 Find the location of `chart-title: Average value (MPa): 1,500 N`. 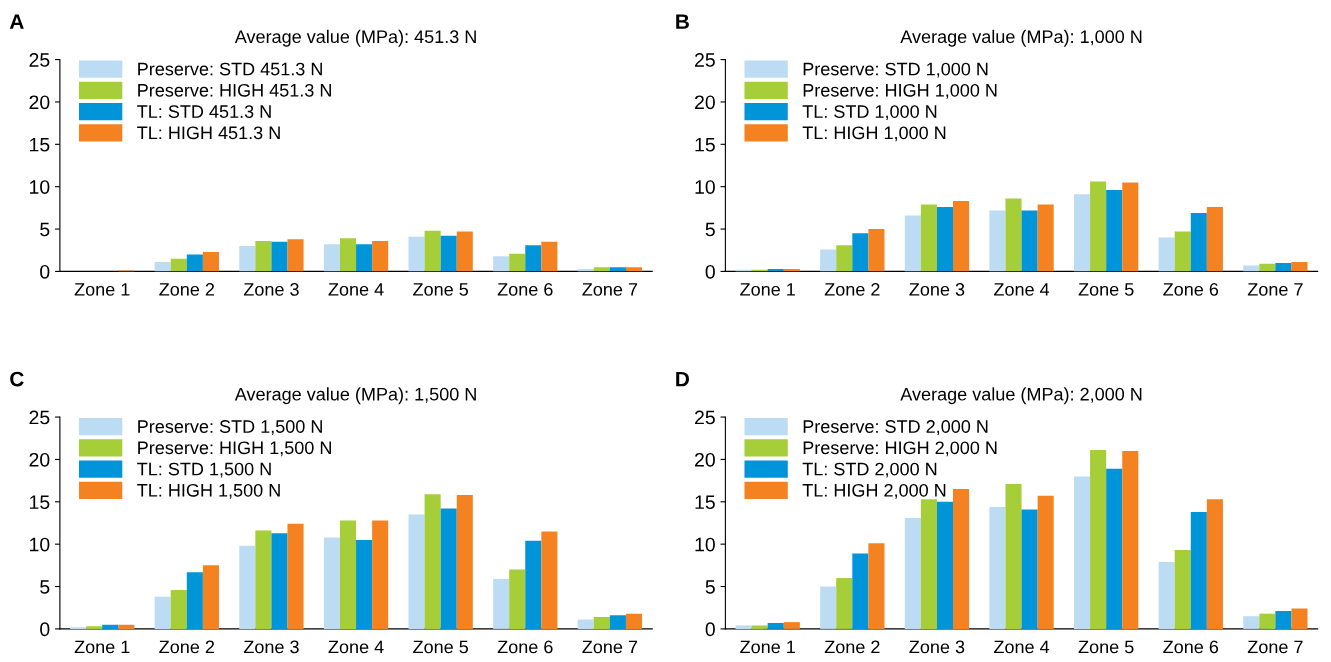

chart-title: Average value (MPa): 1,500 N is located at coordinates (355, 396).